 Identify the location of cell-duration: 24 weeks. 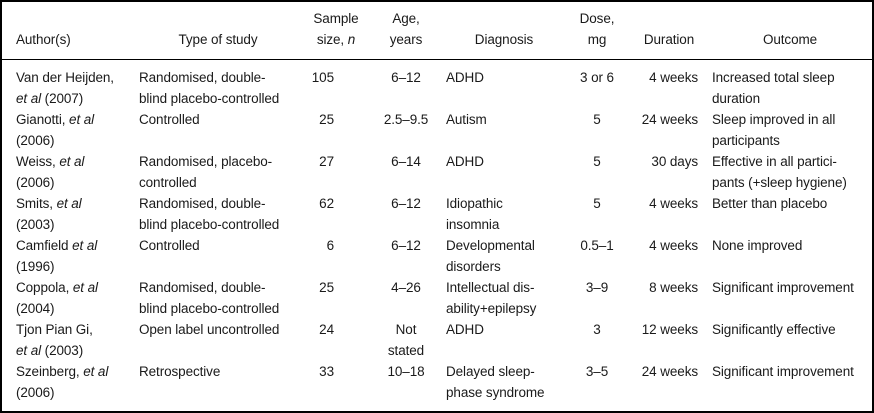
(669, 382).